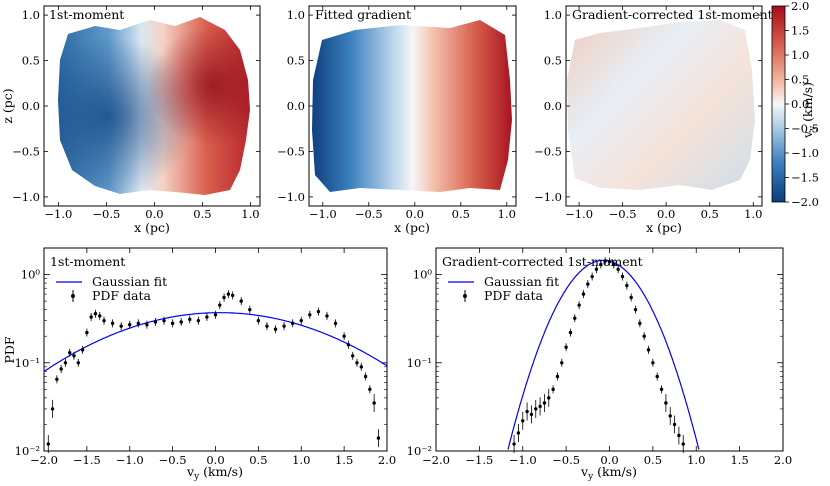 The image size is (830, 486). Describe the element at coordinates (553, 15) in the screenshot. I see `map3-ytick-label: 1.0` at that location.